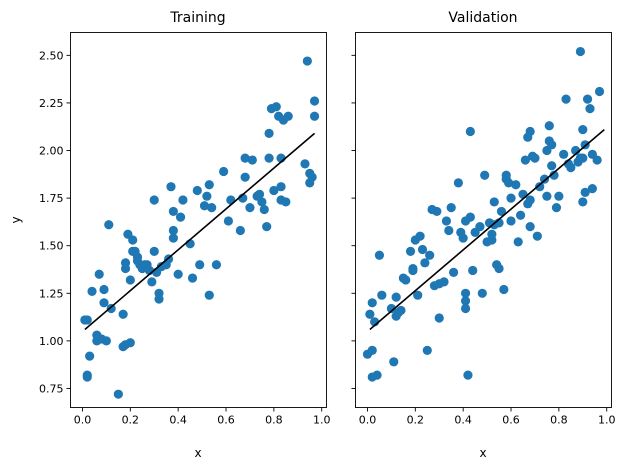  What do you see at coordinates (51, 246) in the screenshot?
I see `y-tick-label: 1.50` at bounding box center [51, 246].